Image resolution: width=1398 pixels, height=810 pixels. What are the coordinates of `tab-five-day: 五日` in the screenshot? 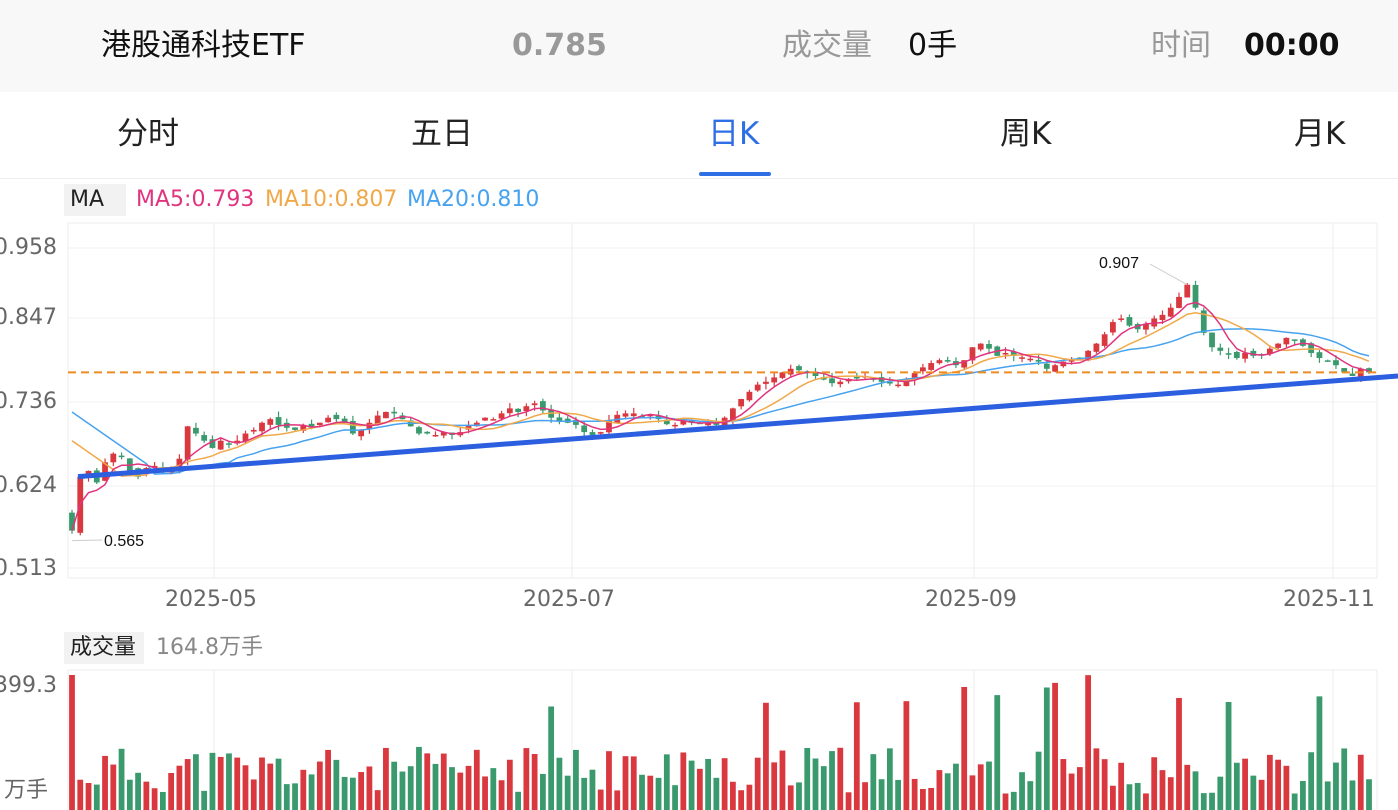 It's located at (442, 134).